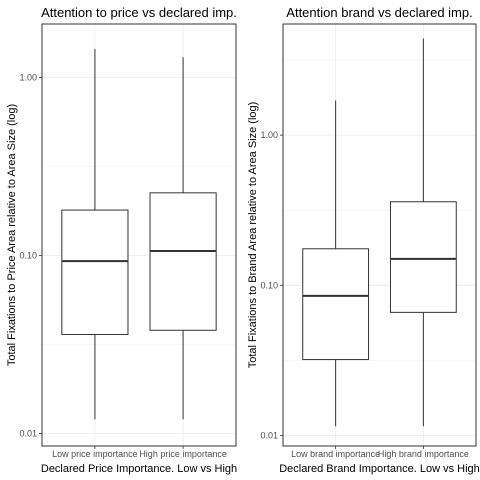  Describe the element at coordinates (183, 454) in the screenshot. I see `x-tick-label: High price importance` at that location.